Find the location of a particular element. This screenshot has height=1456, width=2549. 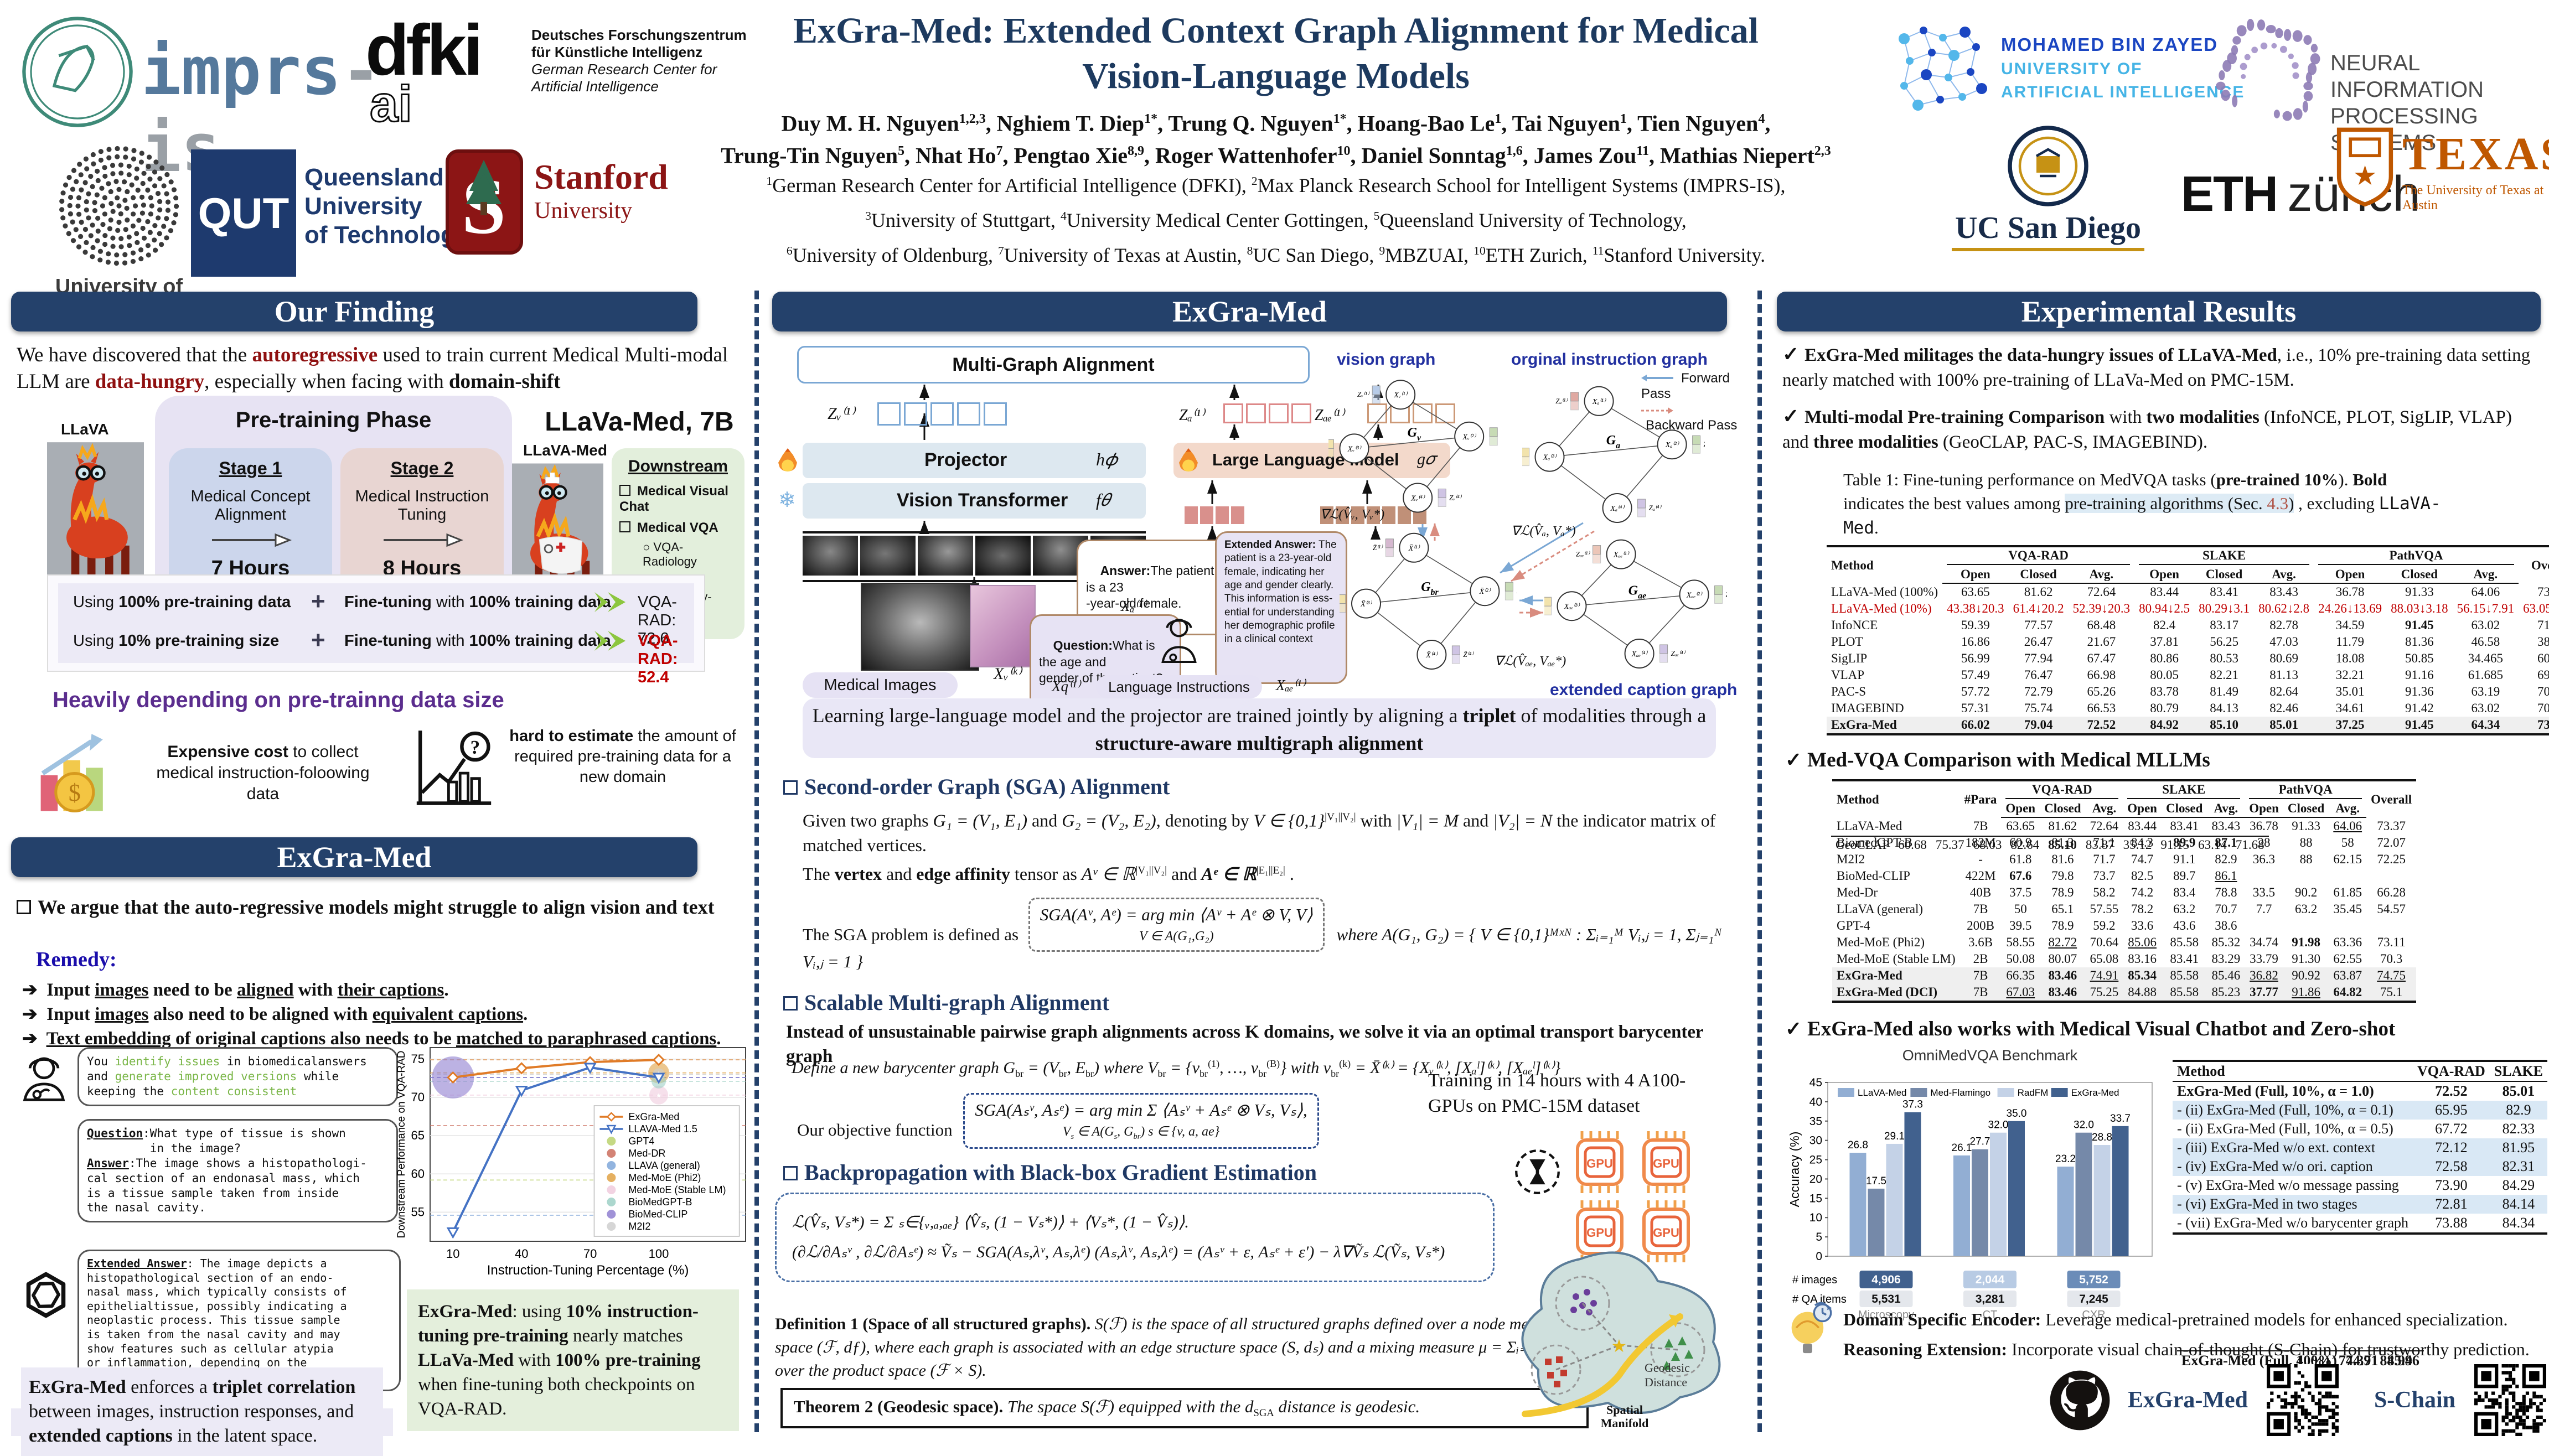

svg-text: Med-DR is located at coordinates (646, 1153).